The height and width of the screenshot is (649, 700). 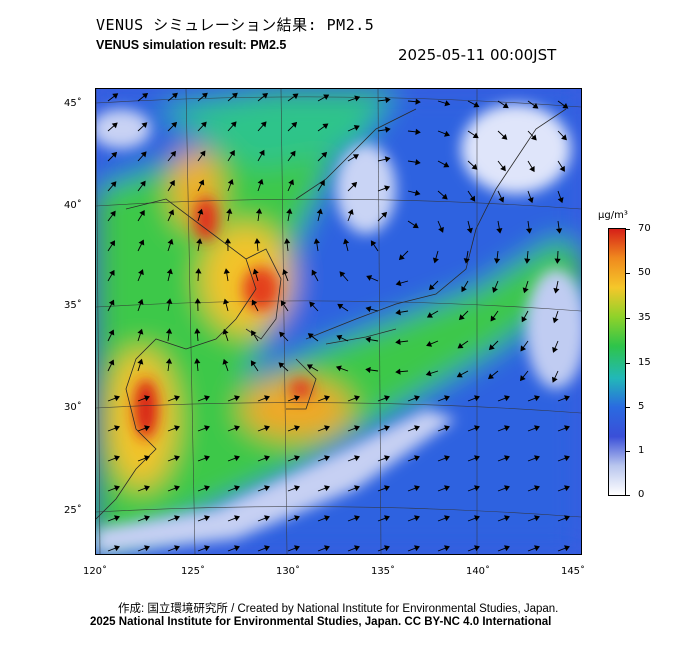 I want to click on colorbar-tick-5: 5, so click(x=641, y=406).